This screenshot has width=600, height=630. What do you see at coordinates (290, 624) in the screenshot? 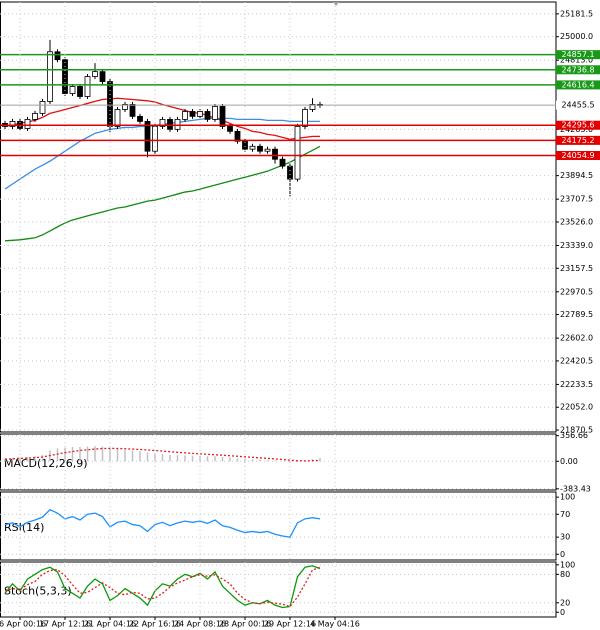
I see `x-tick-label: 29 Apr 12:16` at bounding box center [290, 624].